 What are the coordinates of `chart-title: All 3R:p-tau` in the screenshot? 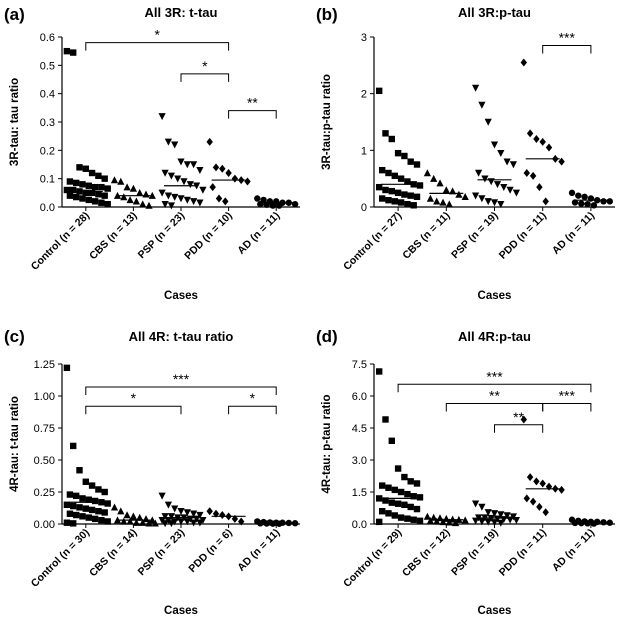 It's located at (494, 12).